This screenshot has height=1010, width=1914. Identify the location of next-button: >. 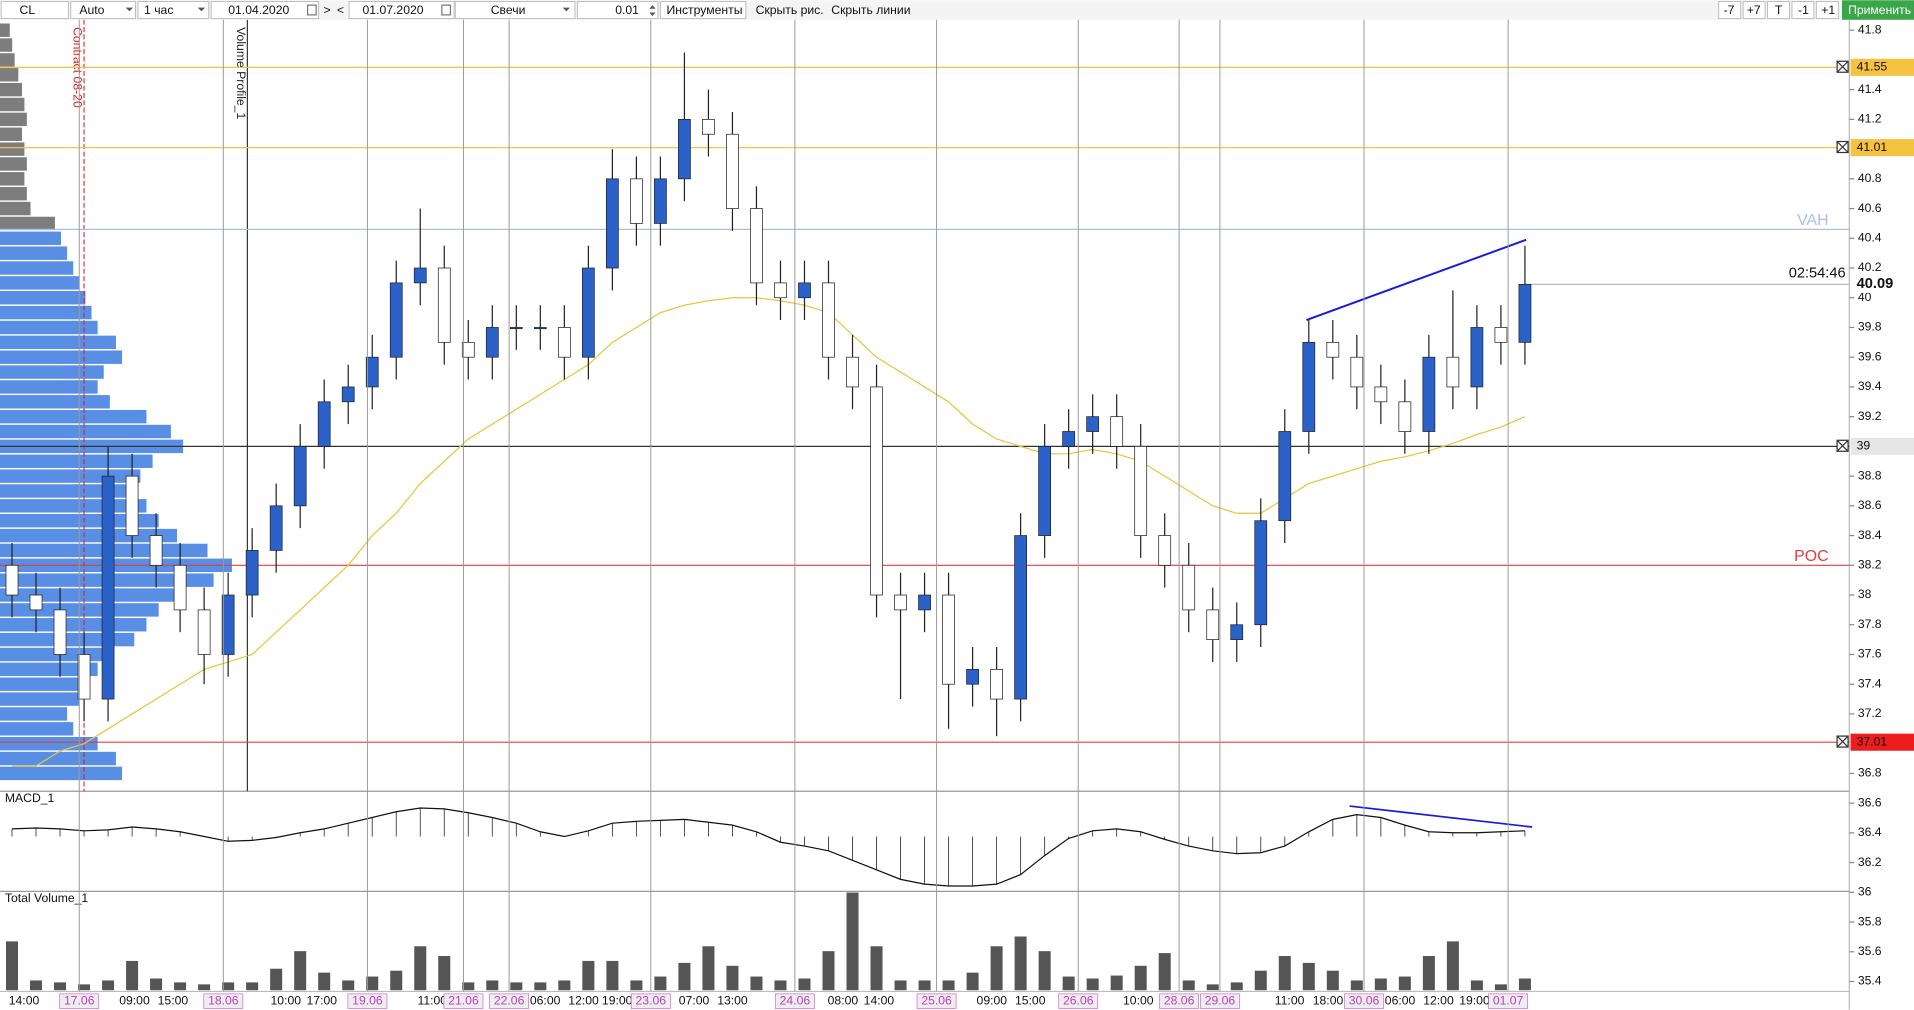
(326, 10).